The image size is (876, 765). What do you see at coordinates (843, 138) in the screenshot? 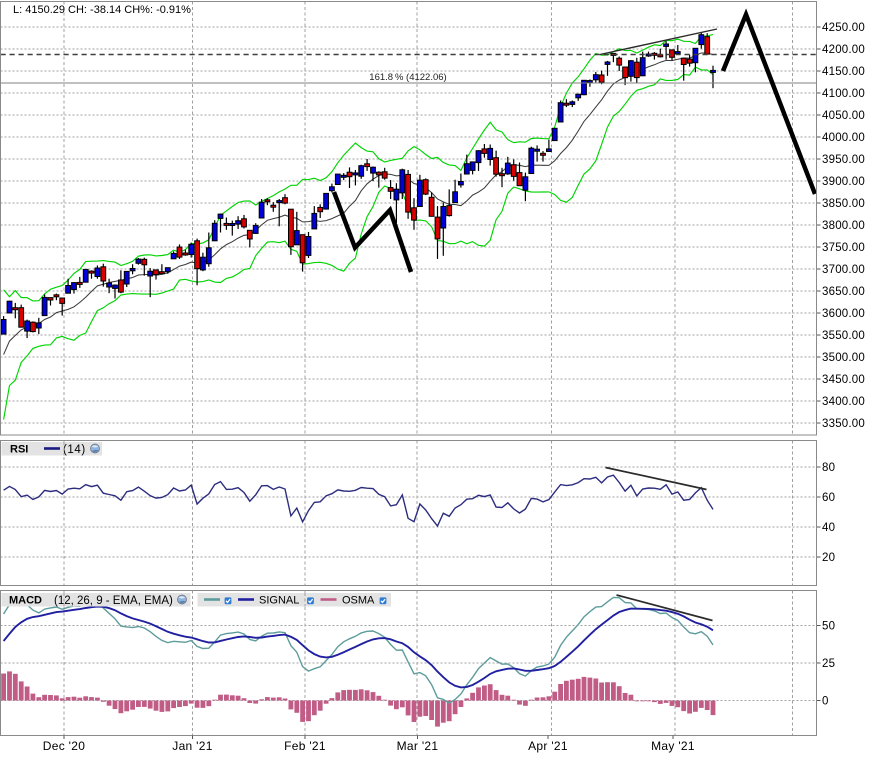
I see `svg-text: 4000.00` at bounding box center [843, 138].